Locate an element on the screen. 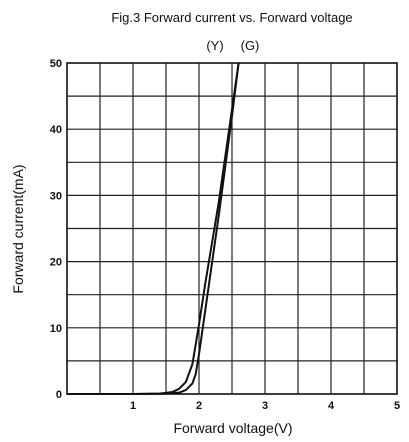  y-tick-label: 50 is located at coordinates (56, 64).